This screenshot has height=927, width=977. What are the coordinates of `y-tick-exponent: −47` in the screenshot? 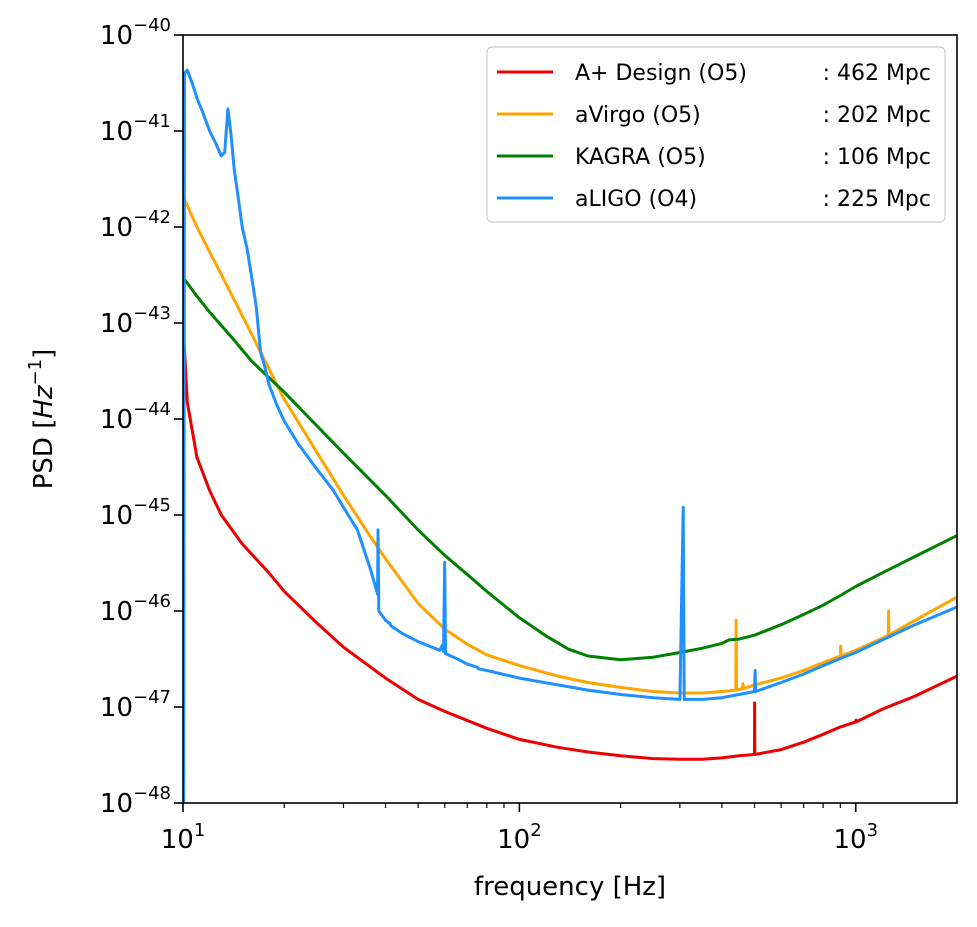 It's located at (152, 697).